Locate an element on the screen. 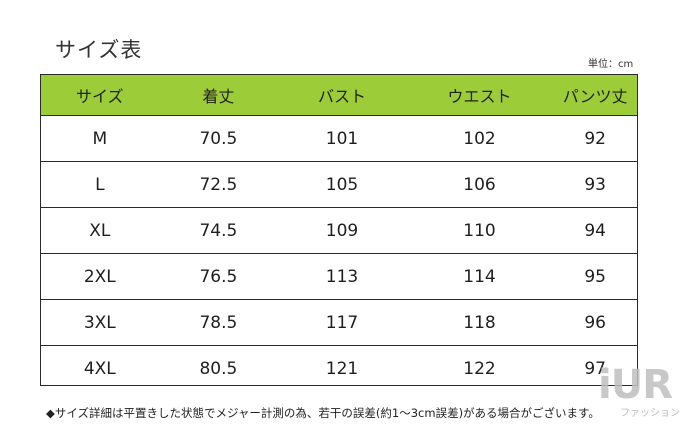  table-header-row: サイズ 着丈 バスト ウエスト パンツ丈 is located at coordinates (339, 95).